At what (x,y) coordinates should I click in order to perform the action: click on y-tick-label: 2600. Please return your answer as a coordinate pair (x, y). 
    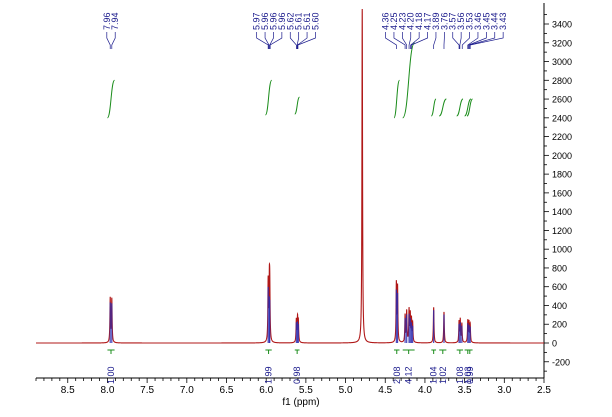
    Looking at the image, I should click on (562, 100).